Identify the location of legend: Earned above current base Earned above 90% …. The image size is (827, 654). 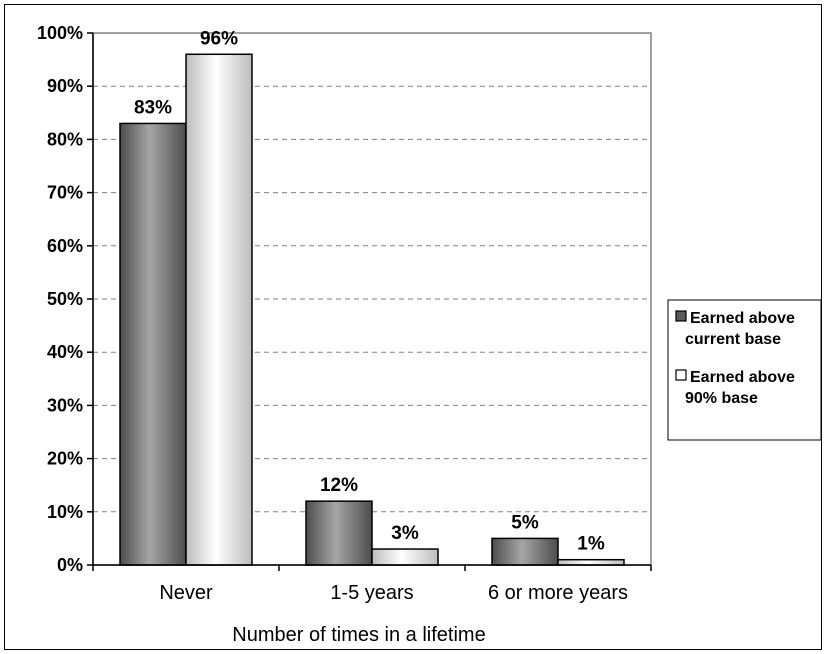
(744, 370).